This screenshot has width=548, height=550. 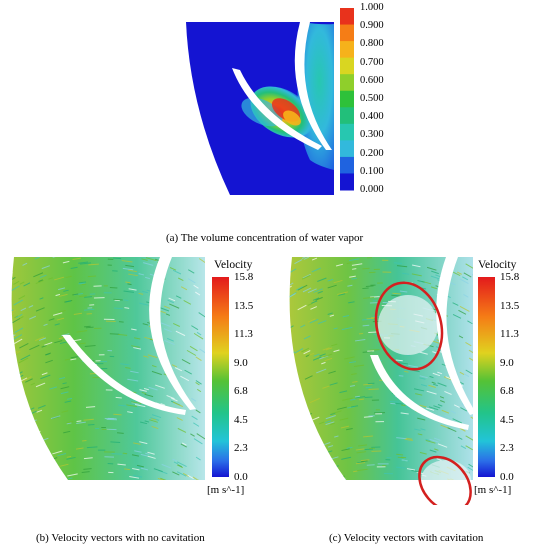 What do you see at coordinates (406, 538) in the screenshot?
I see `caption-c: (c) Velocity vectors with cavitation` at bounding box center [406, 538].